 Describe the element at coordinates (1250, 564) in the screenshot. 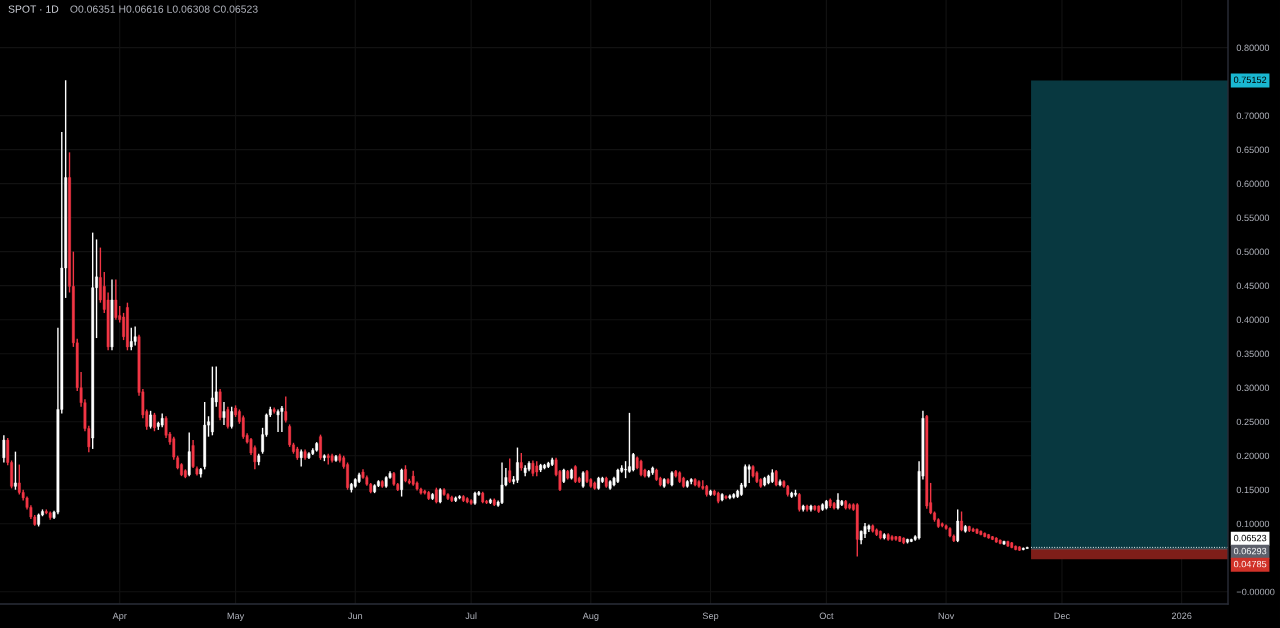

I see `band-label: 0.04785` at that location.